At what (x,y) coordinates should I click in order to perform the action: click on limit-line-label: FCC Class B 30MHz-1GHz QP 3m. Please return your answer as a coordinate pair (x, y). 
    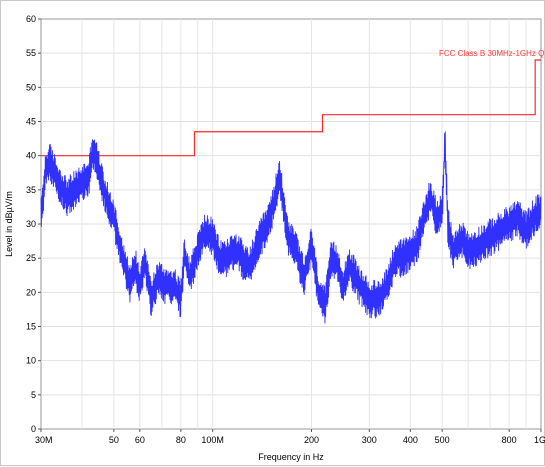
    Looking at the image, I should click on (492, 53).